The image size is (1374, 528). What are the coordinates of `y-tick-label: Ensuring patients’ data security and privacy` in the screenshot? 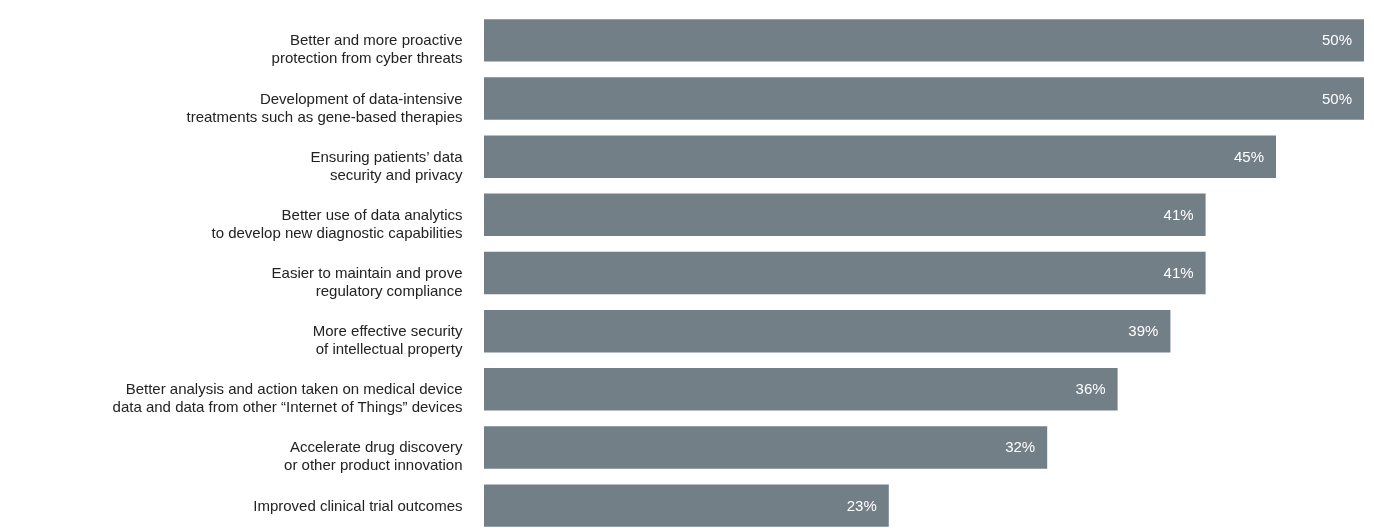 It's located at (387, 165).